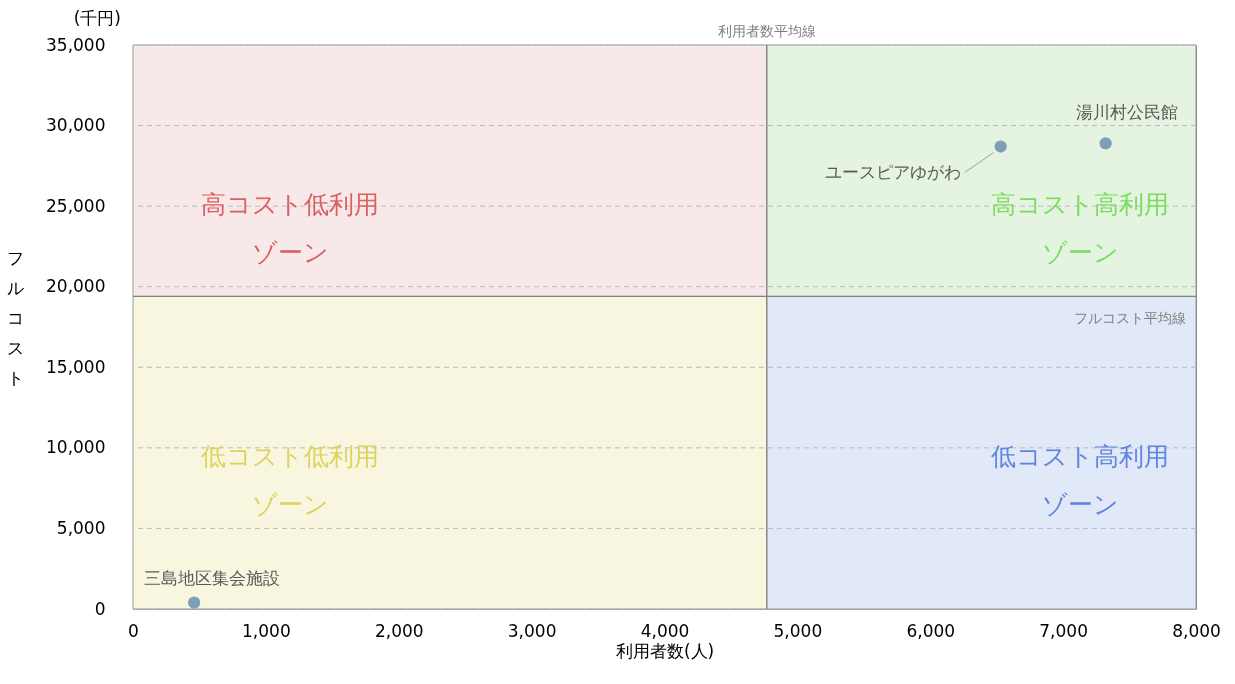 Image resolution: width=1235 pixels, height=684 pixels. I want to click on annotation: 湯川村公民館, so click(1126, 112).